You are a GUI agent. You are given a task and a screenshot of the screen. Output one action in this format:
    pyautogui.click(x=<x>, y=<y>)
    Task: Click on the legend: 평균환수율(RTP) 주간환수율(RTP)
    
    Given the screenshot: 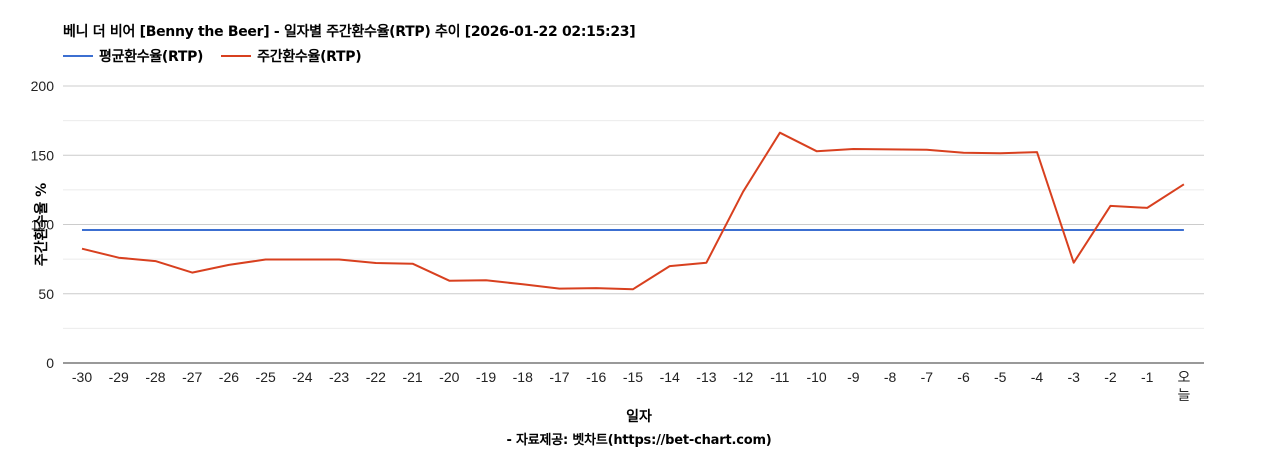 What is the action you would take?
    pyautogui.click(x=221, y=56)
    